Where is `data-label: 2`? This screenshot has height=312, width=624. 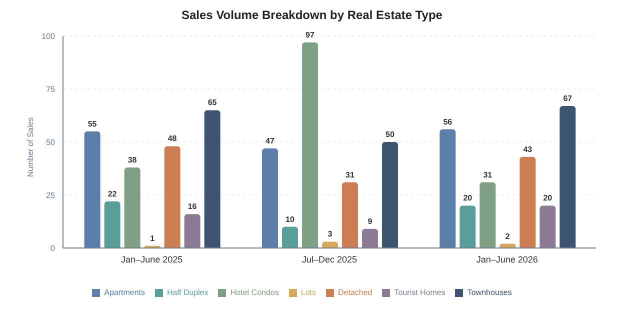
data-label: 2 is located at coordinates (507, 236).